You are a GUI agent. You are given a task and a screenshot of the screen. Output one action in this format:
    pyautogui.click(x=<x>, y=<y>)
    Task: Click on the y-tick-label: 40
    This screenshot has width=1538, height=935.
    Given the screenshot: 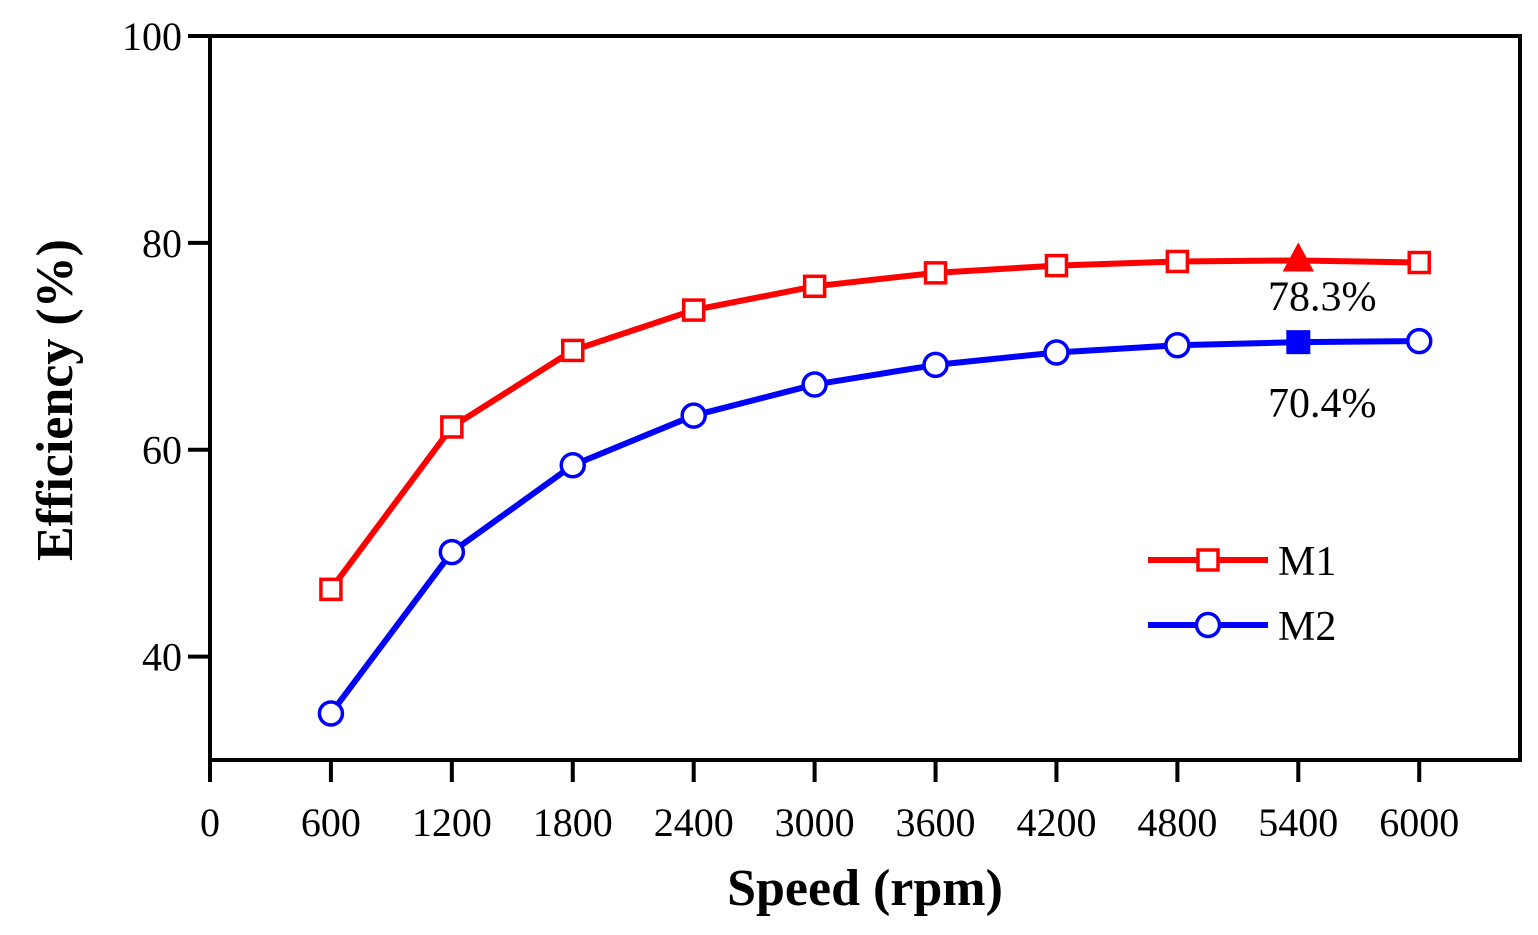 What is the action you would take?
    pyautogui.click(x=162, y=657)
    